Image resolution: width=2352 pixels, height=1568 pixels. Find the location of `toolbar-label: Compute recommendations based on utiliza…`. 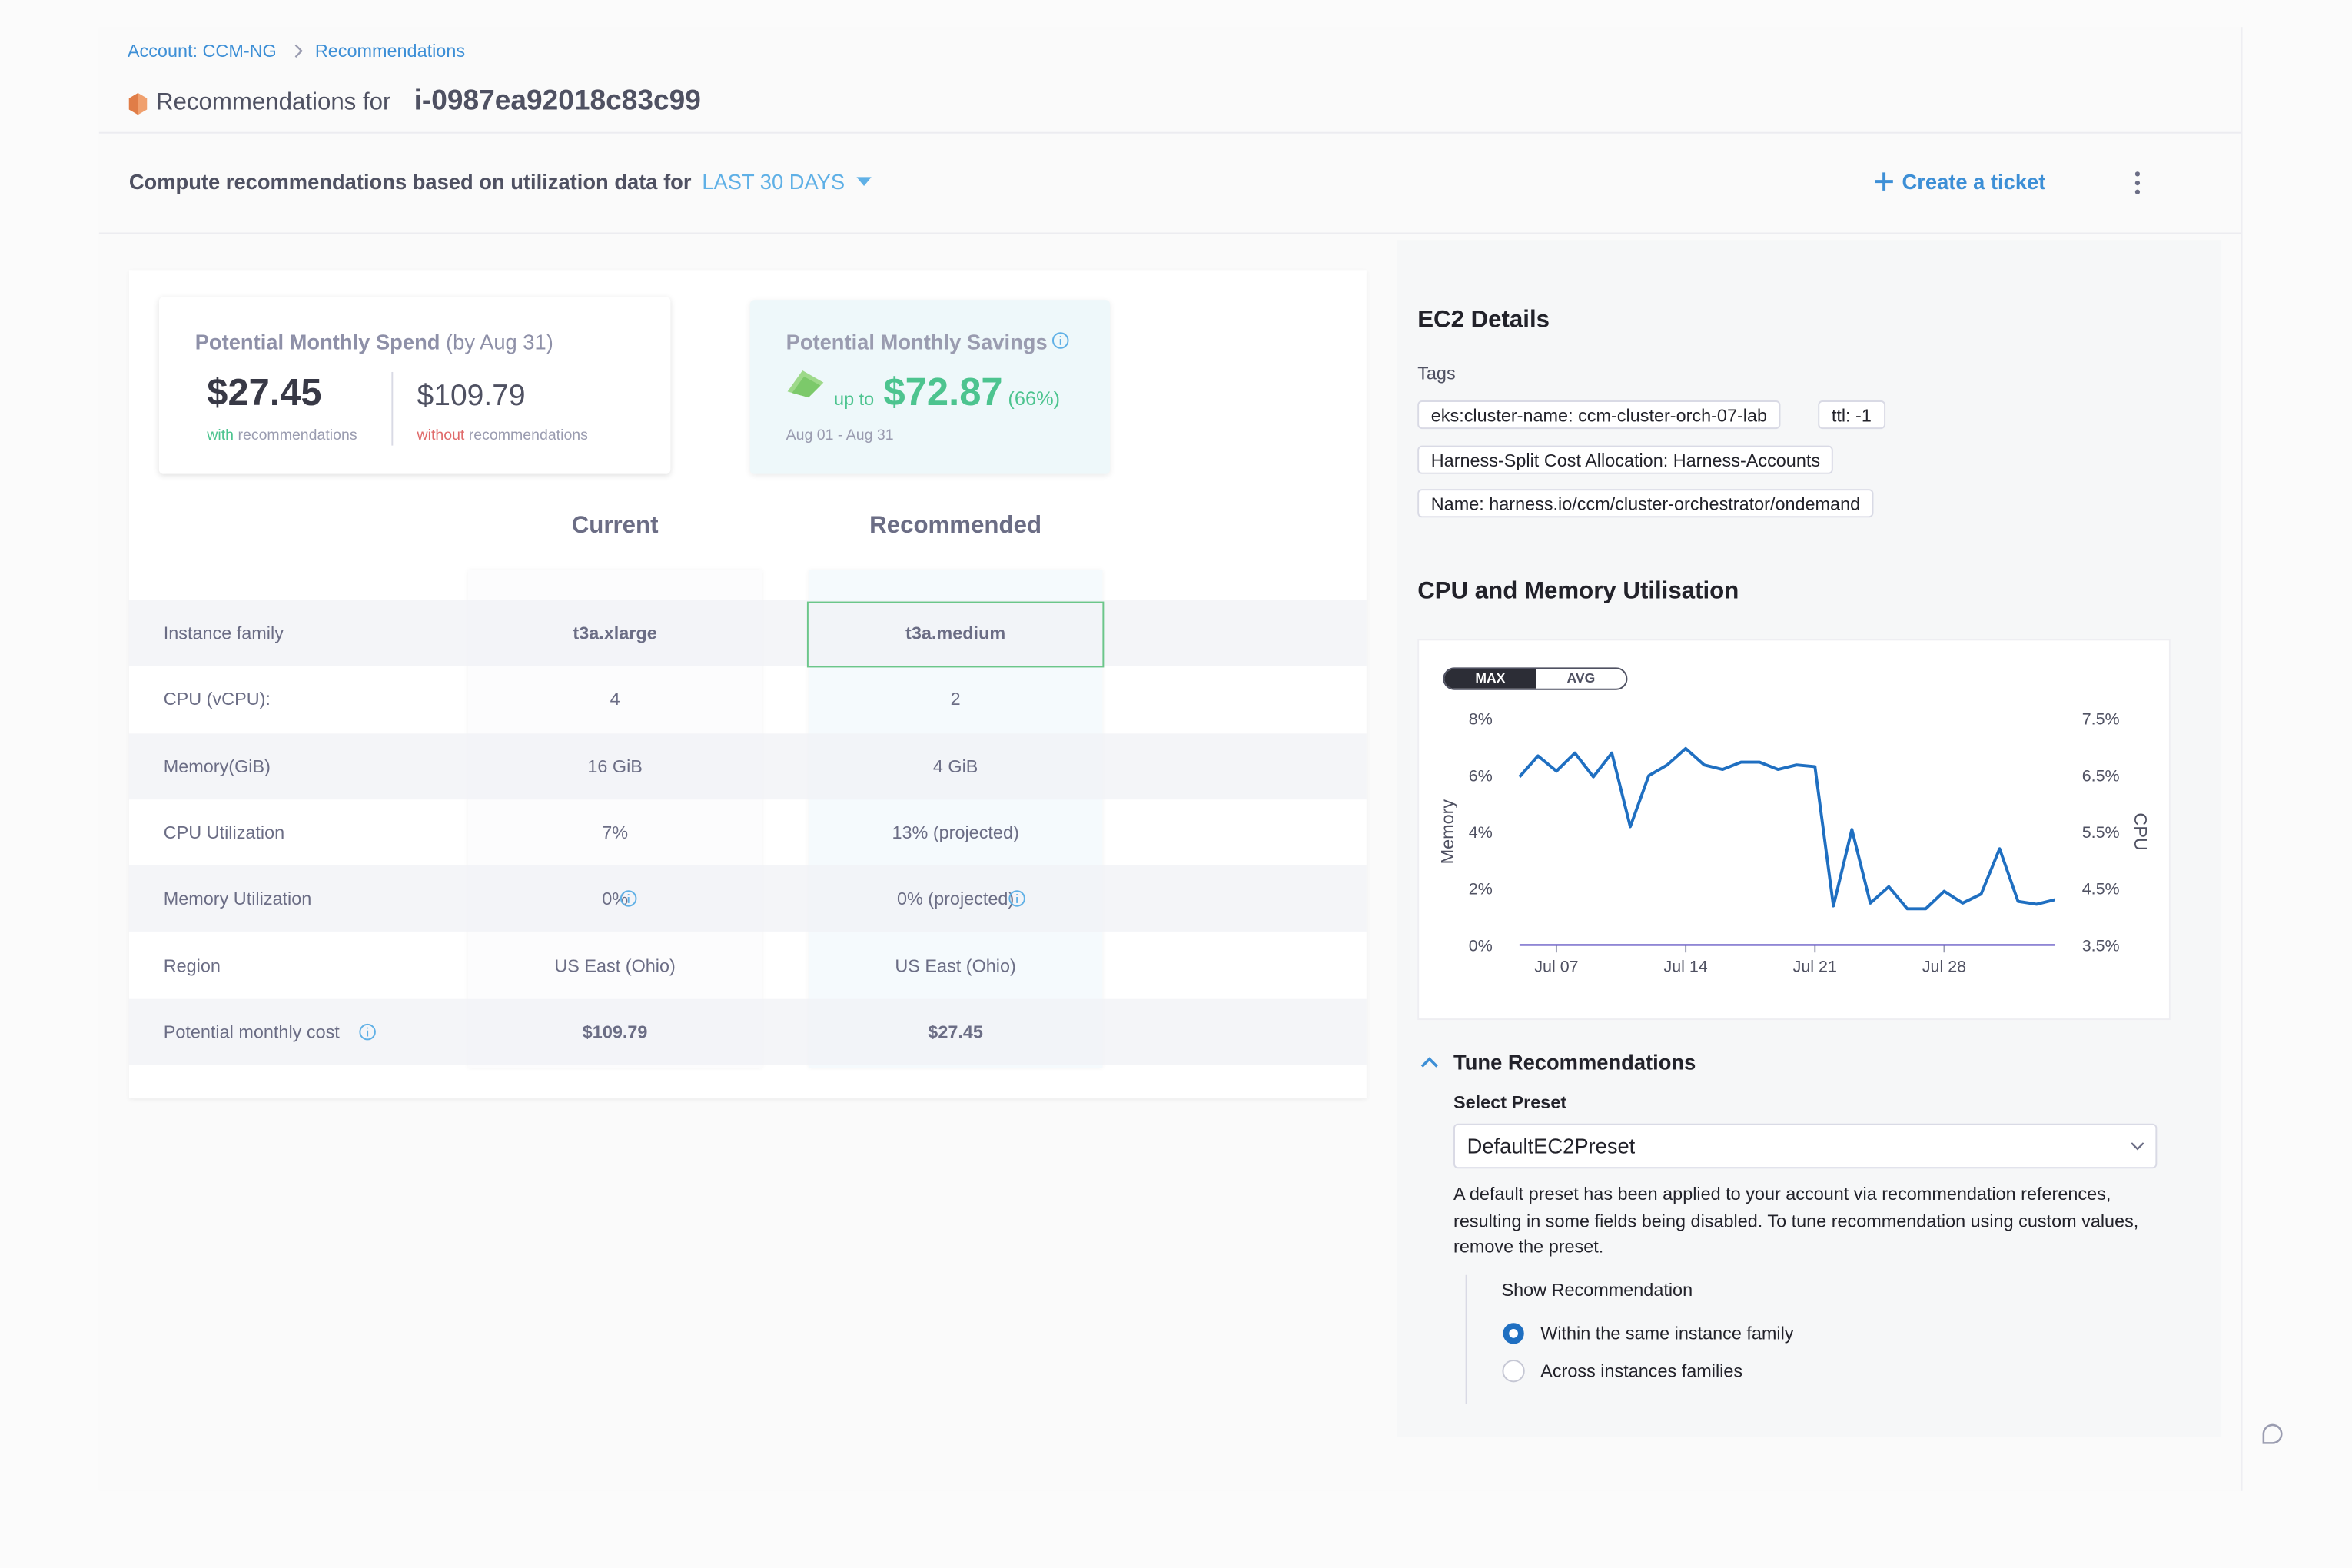

toolbar-label: Compute recommendations based on utiliza… is located at coordinates (410, 181).